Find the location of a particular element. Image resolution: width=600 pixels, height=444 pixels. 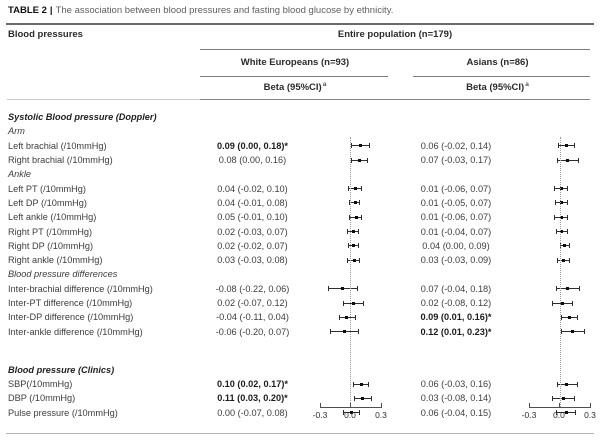

x-axis-we is located at coordinates (351, 407).